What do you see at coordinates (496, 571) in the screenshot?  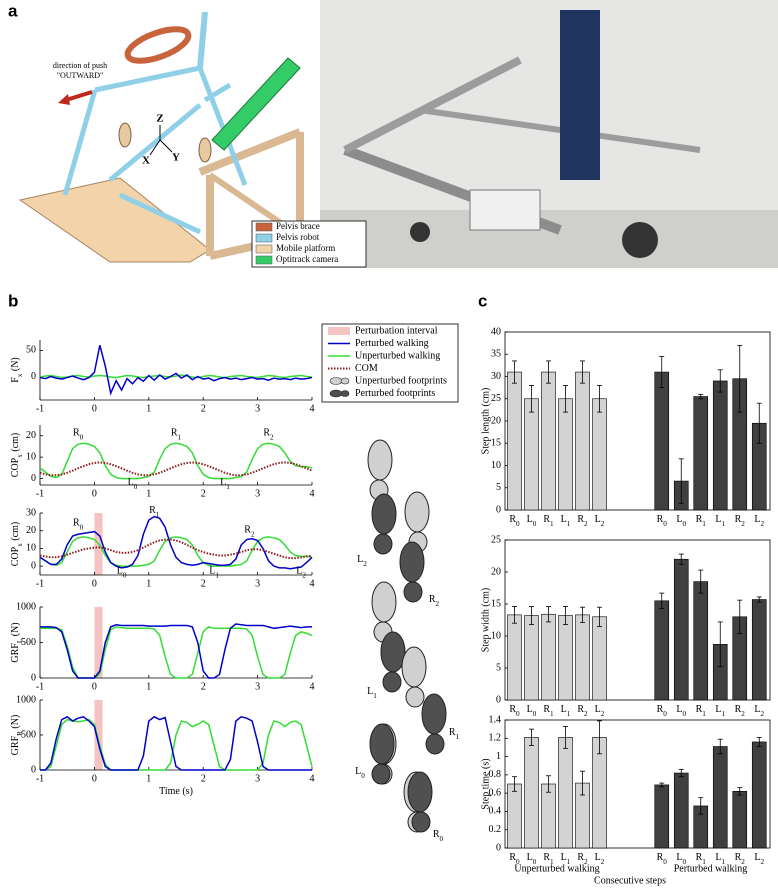 I see `y-tick-label: 20` at bounding box center [496, 571].